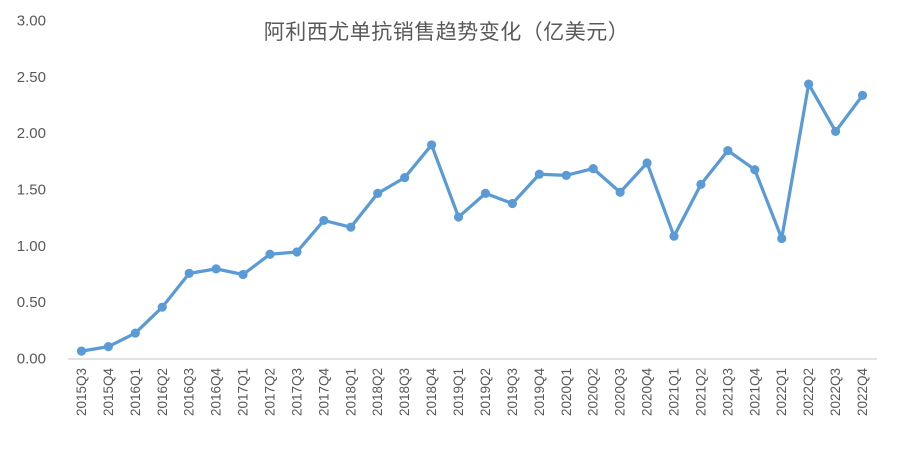 This screenshot has width=900, height=451. What do you see at coordinates (162, 392) in the screenshot?
I see `x-axis-tick-label: 2016Q2` at bounding box center [162, 392].